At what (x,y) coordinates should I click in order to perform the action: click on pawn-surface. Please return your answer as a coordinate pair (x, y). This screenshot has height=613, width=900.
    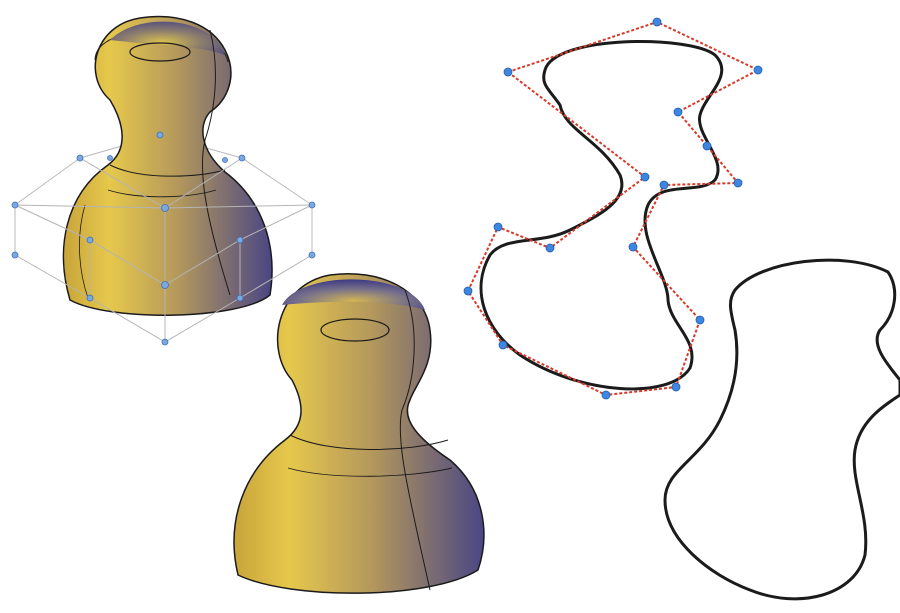
    Looking at the image, I should click on (167, 165).